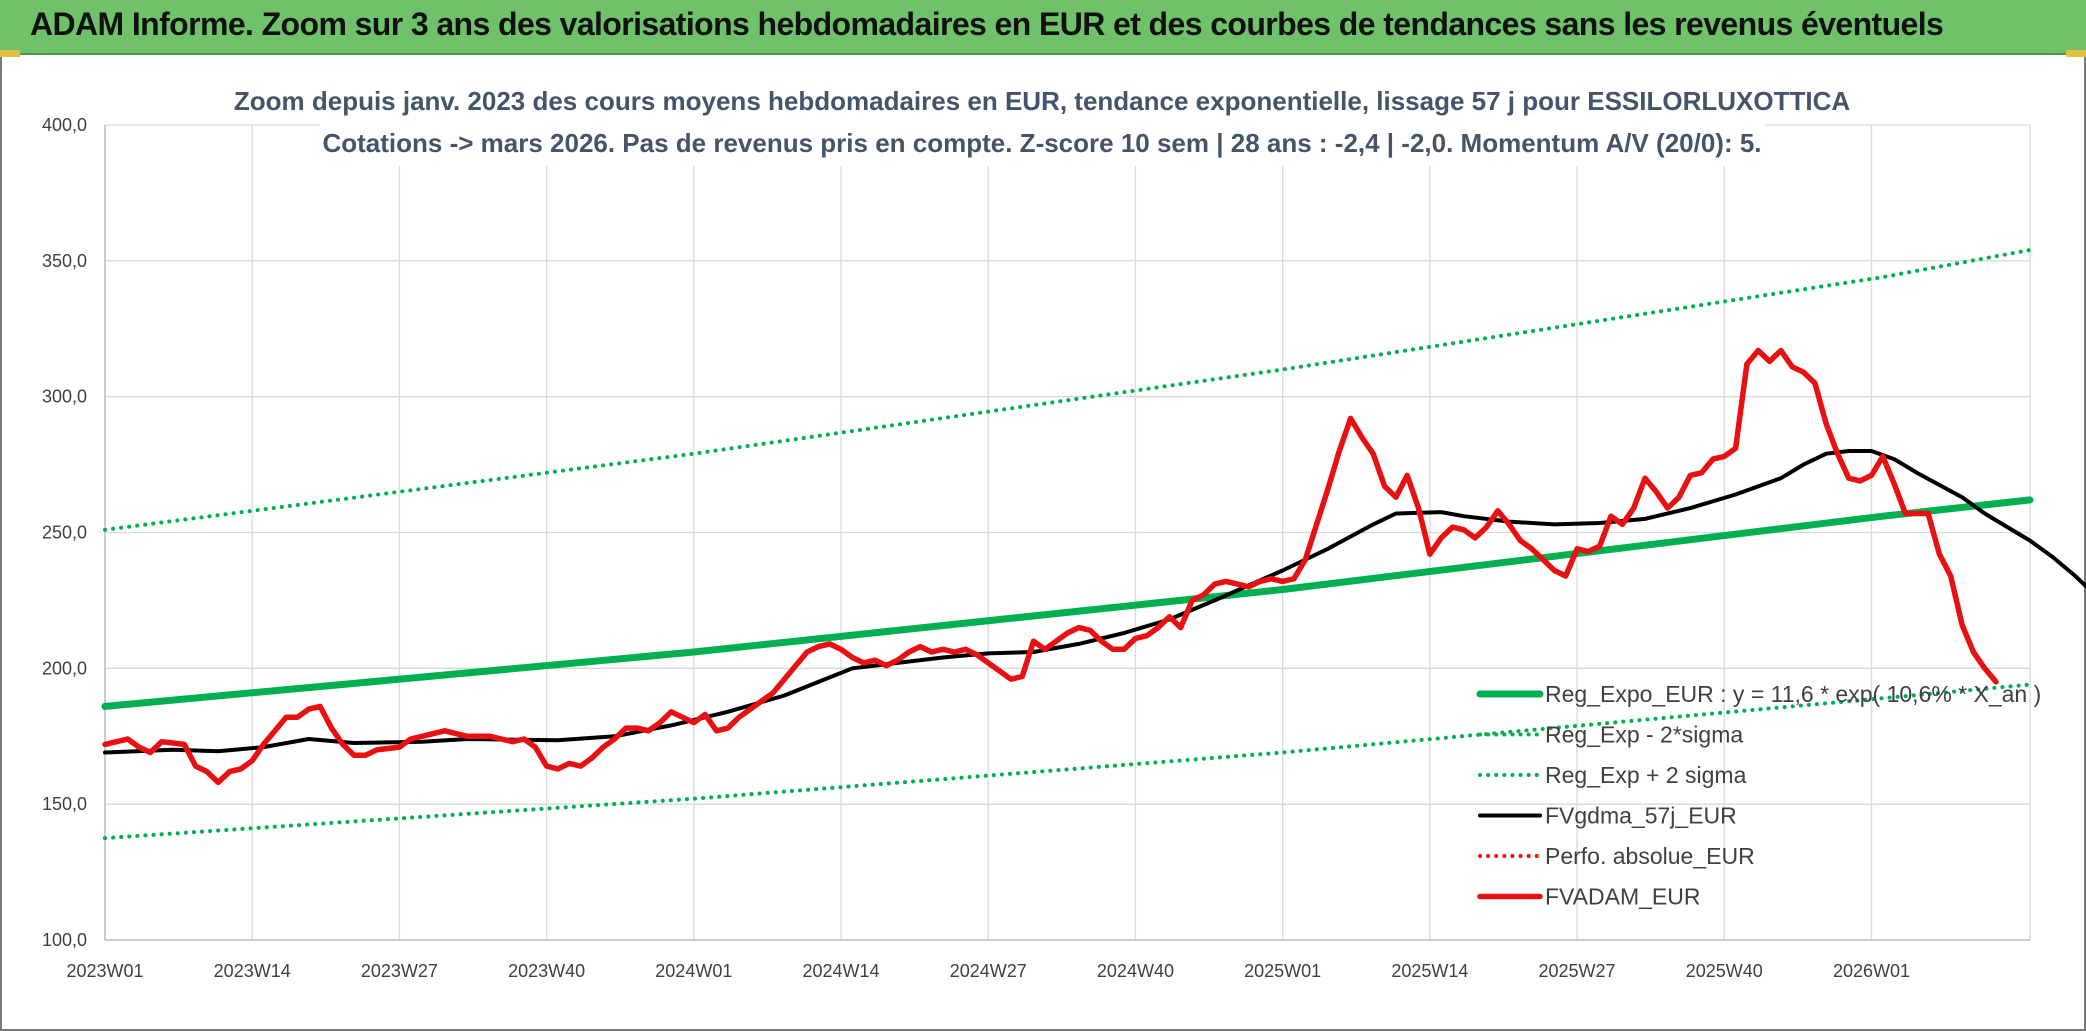  I want to click on x-tick-label: 2023W14, so click(252, 971).